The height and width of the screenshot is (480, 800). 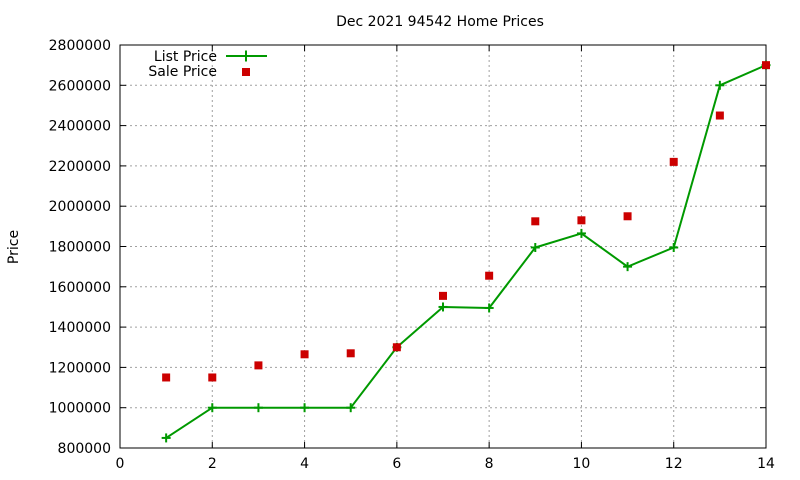 What do you see at coordinates (80, 288) in the screenshot?
I see `y-tick-label: 1600000` at bounding box center [80, 288].